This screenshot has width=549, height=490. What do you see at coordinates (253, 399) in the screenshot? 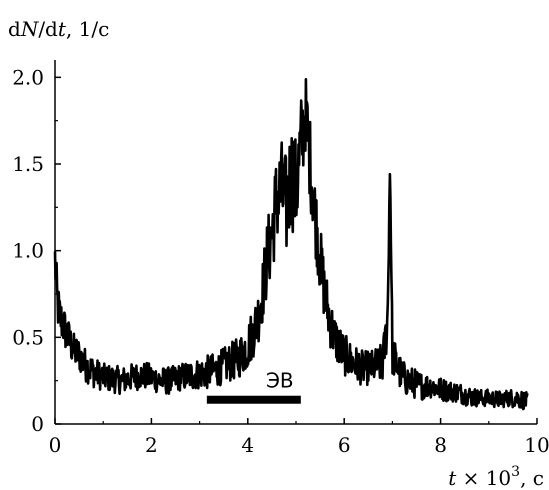
I see `annotation-bar` at bounding box center [253, 399].